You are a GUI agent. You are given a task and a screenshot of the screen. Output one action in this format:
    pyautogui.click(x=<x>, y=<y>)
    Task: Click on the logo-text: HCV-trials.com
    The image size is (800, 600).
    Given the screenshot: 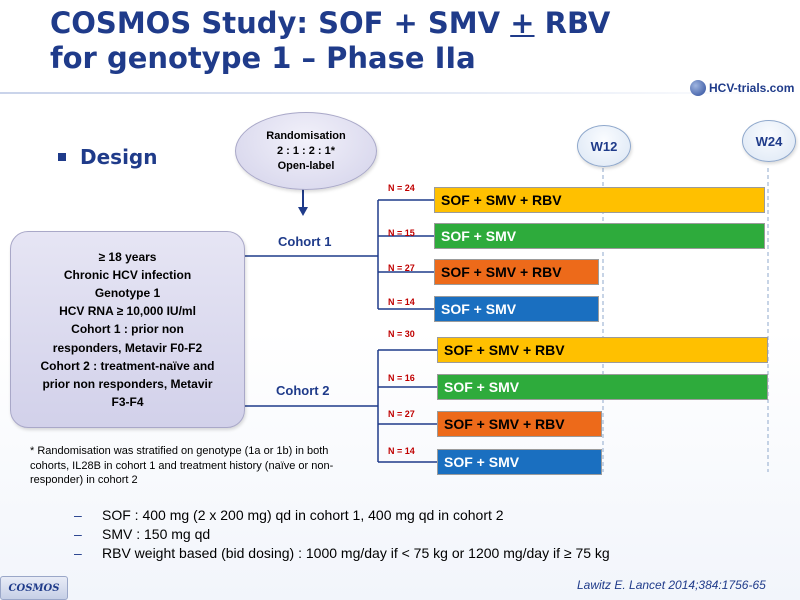 What is the action you would take?
    pyautogui.click(x=752, y=88)
    